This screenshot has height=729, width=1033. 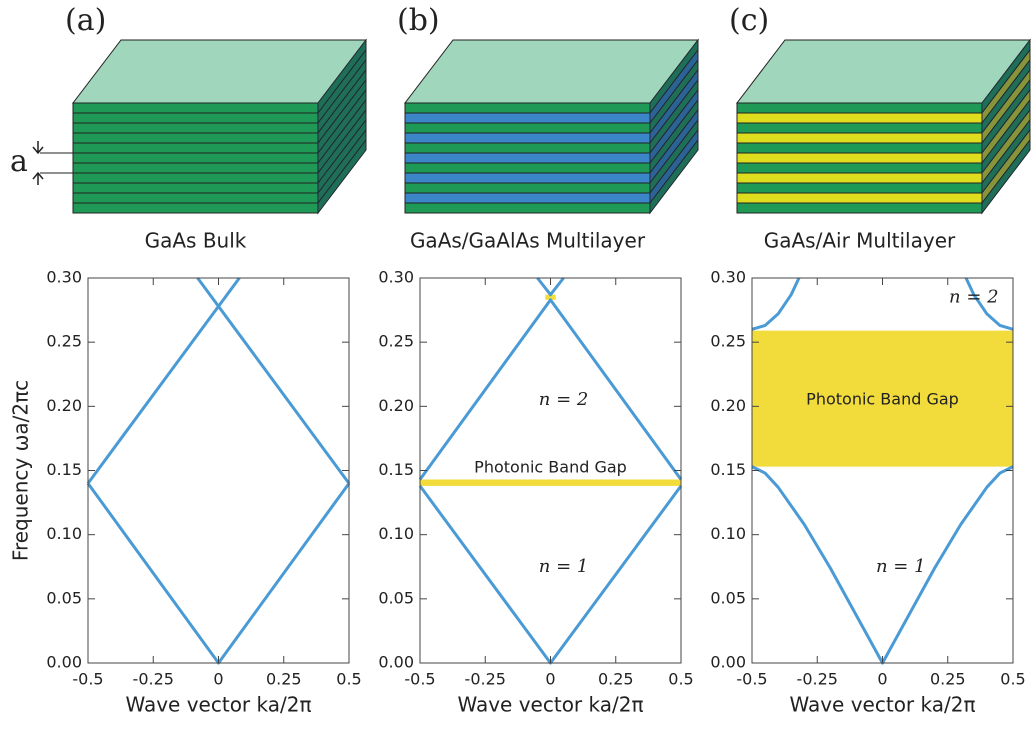 What do you see at coordinates (528, 241) in the screenshot?
I see `block-caption: GaAs/GaAlAs Multilayer` at bounding box center [528, 241].